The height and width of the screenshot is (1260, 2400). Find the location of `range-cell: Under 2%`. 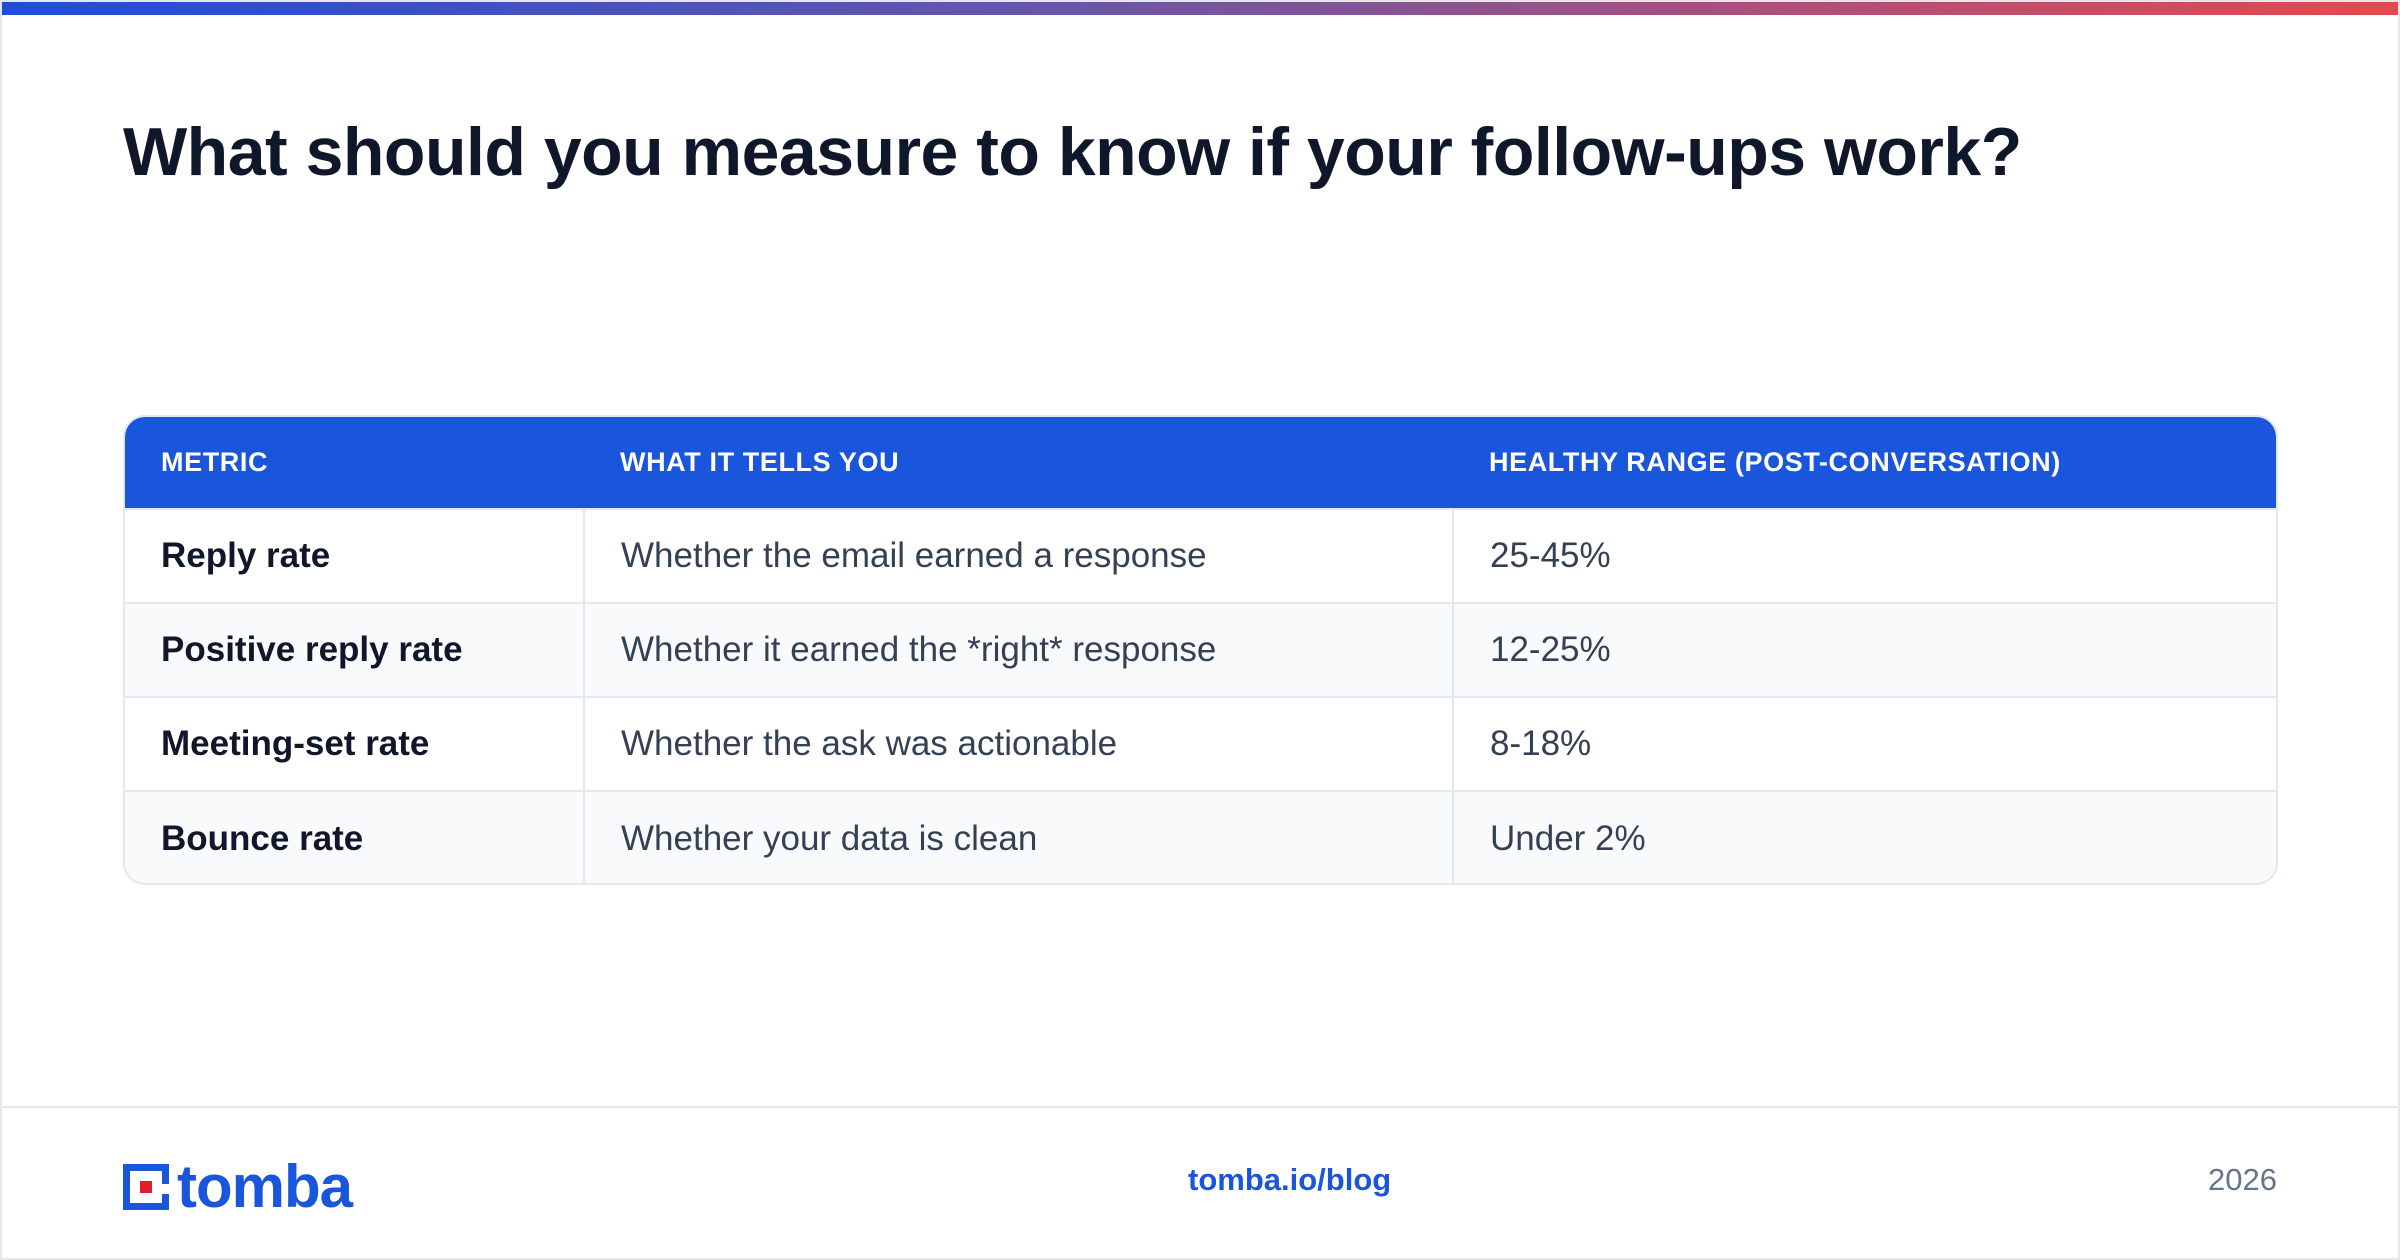

range-cell: Under 2% is located at coordinates (1864, 837).